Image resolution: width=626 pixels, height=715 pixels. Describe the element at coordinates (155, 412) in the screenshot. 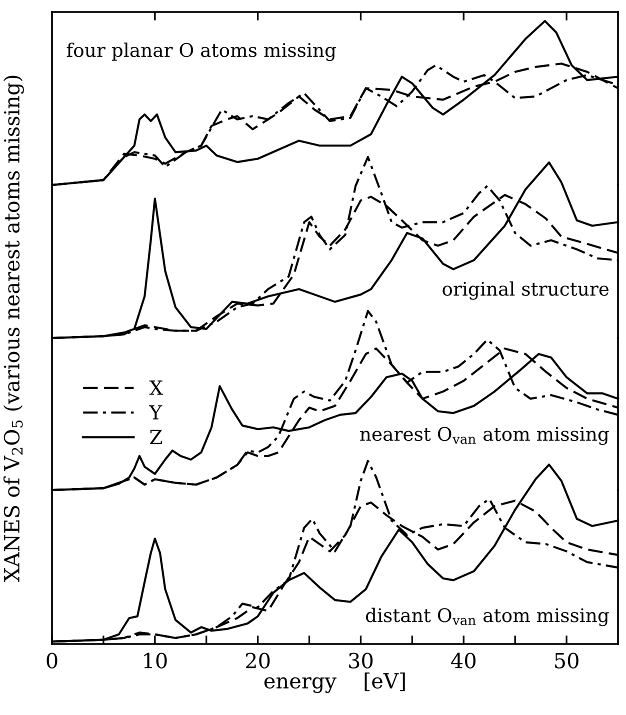

I see `legend-label: Y` at that location.